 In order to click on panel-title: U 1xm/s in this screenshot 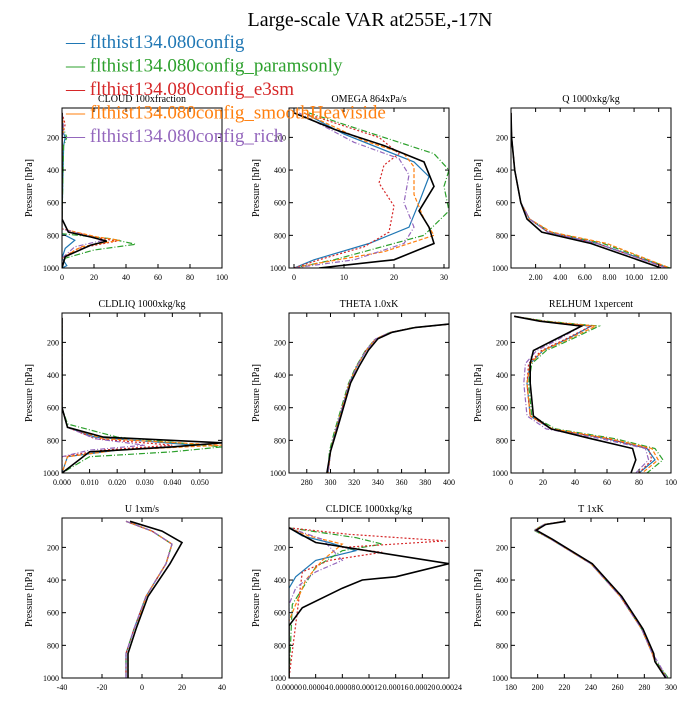, I will do `click(142, 509)`.